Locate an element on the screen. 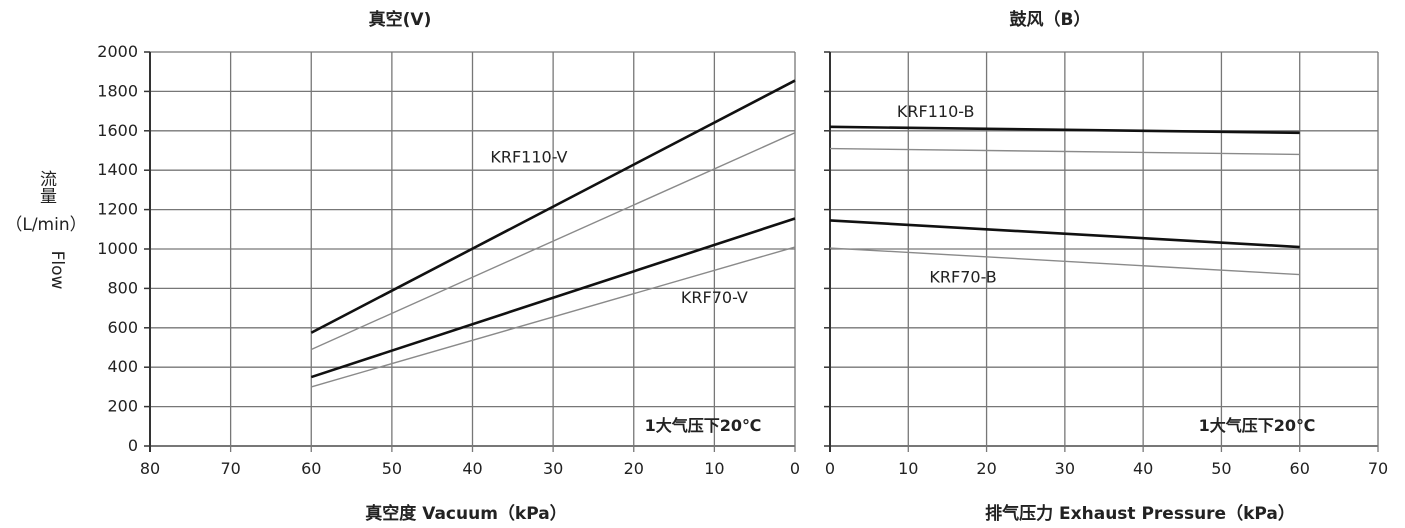 The width and height of the screenshot is (1405, 528). y-tick-label-1000: 1000 is located at coordinates (117, 248).